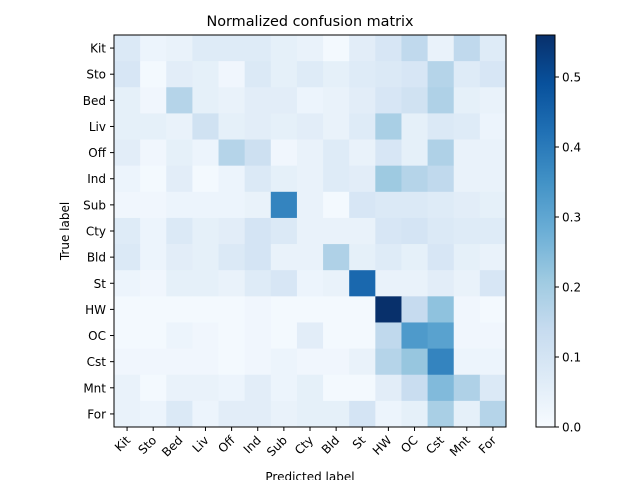 The height and width of the screenshot is (480, 640). What do you see at coordinates (487, 444) in the screenshot?
I see `x-tick-label: For` at bounding box center [487, 444].